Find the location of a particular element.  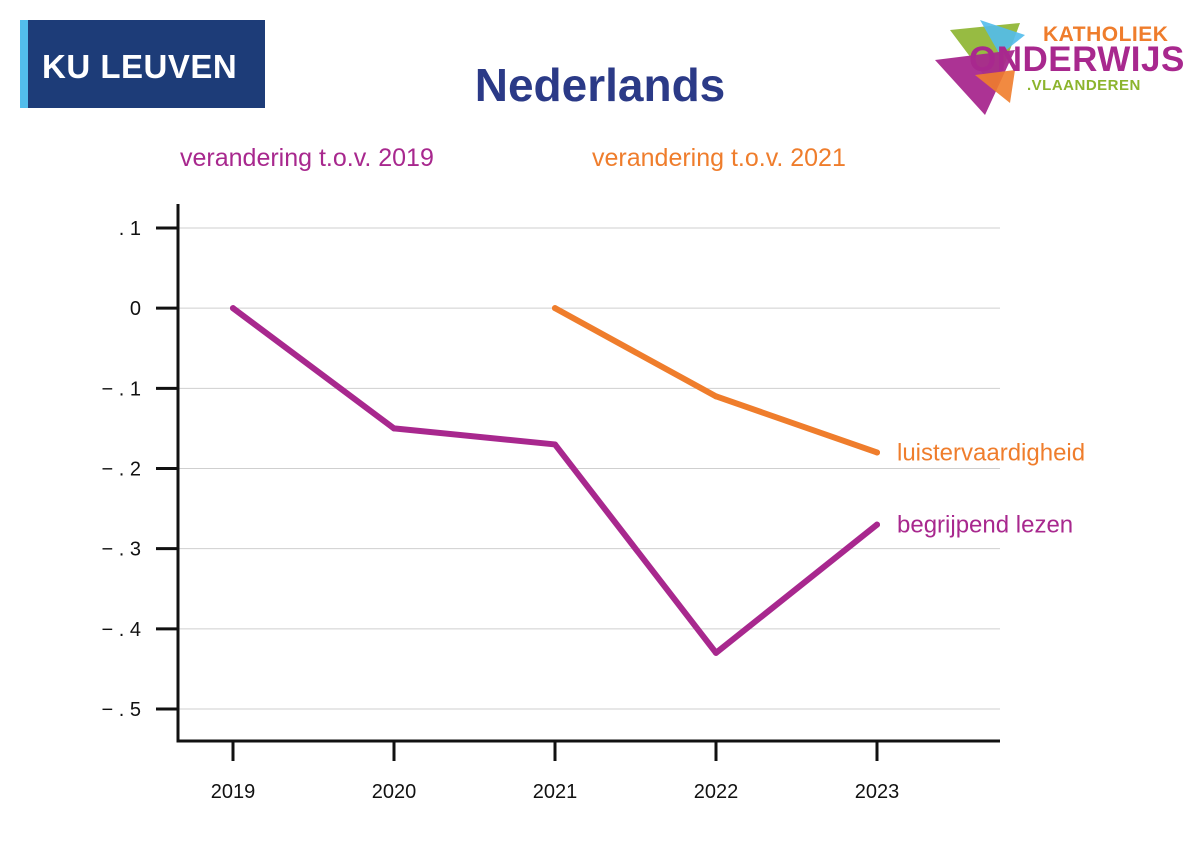

y-tick-label: . 1 is located at coordinates (130, 229).